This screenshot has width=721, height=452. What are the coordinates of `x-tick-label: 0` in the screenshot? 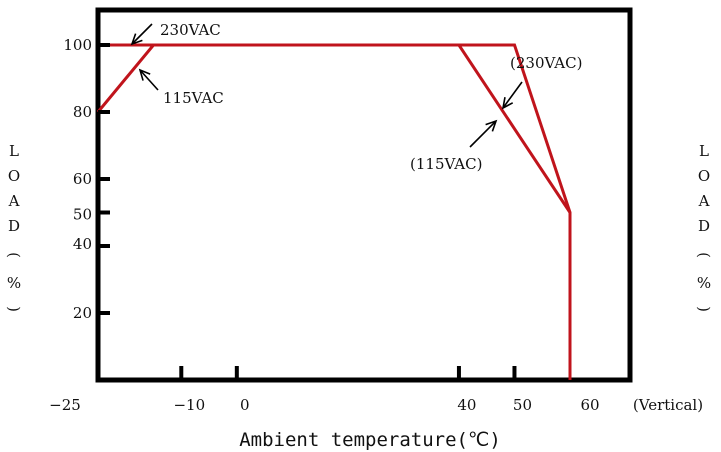 It's located at (245, 405).